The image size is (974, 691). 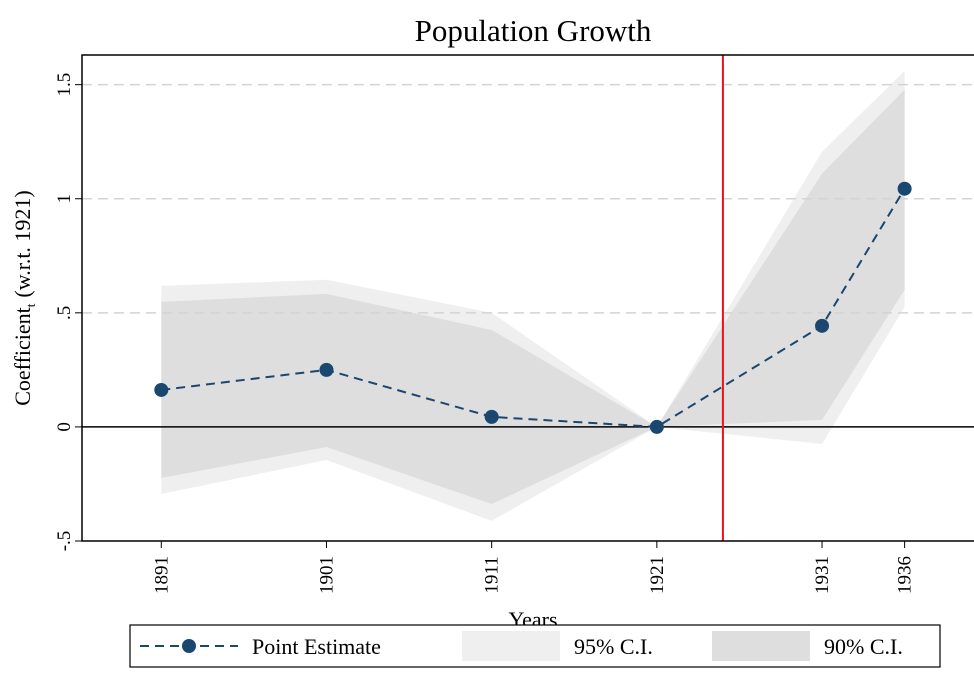 I want to click on y-tick-label: 1, so click(x=64, y=199).